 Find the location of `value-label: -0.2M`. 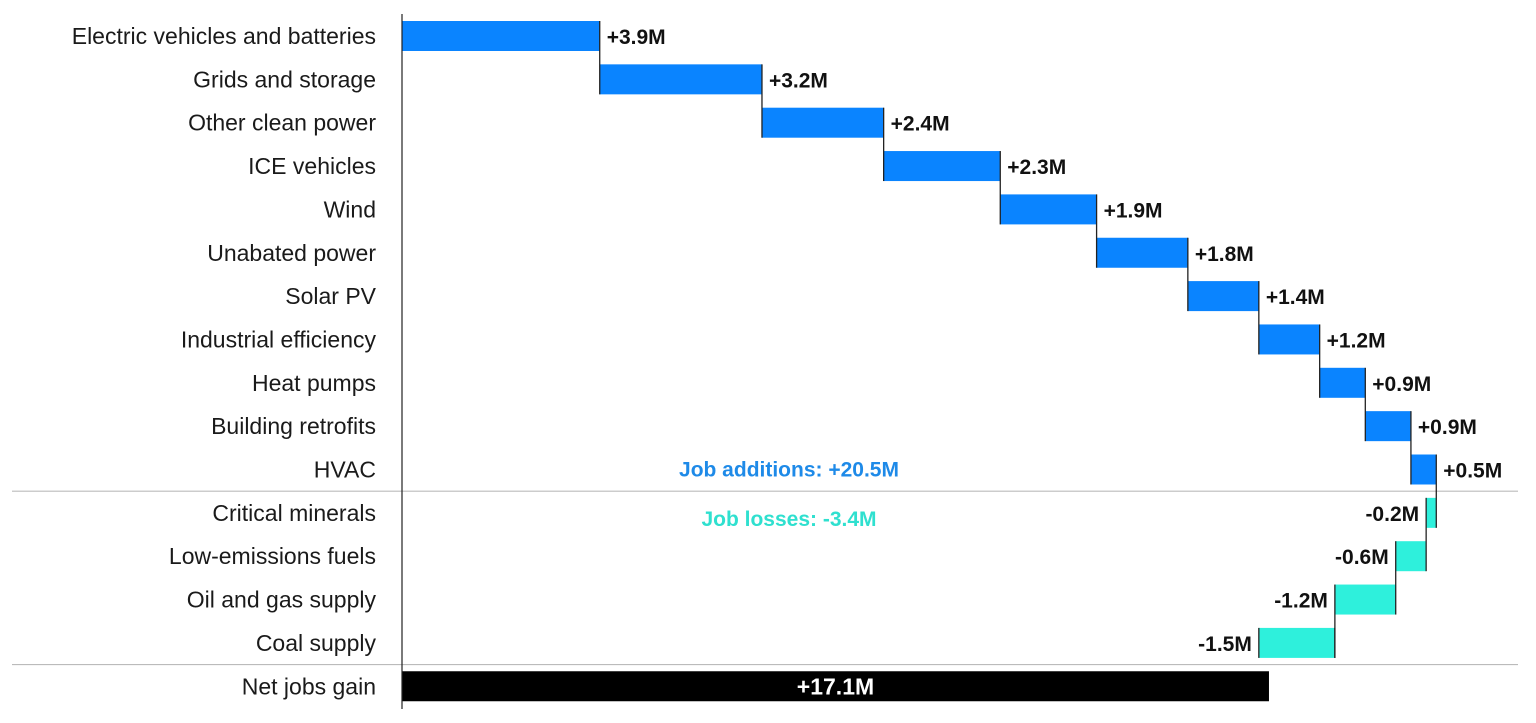

value-label: -0.2M is located at coordinates (1392, 514).